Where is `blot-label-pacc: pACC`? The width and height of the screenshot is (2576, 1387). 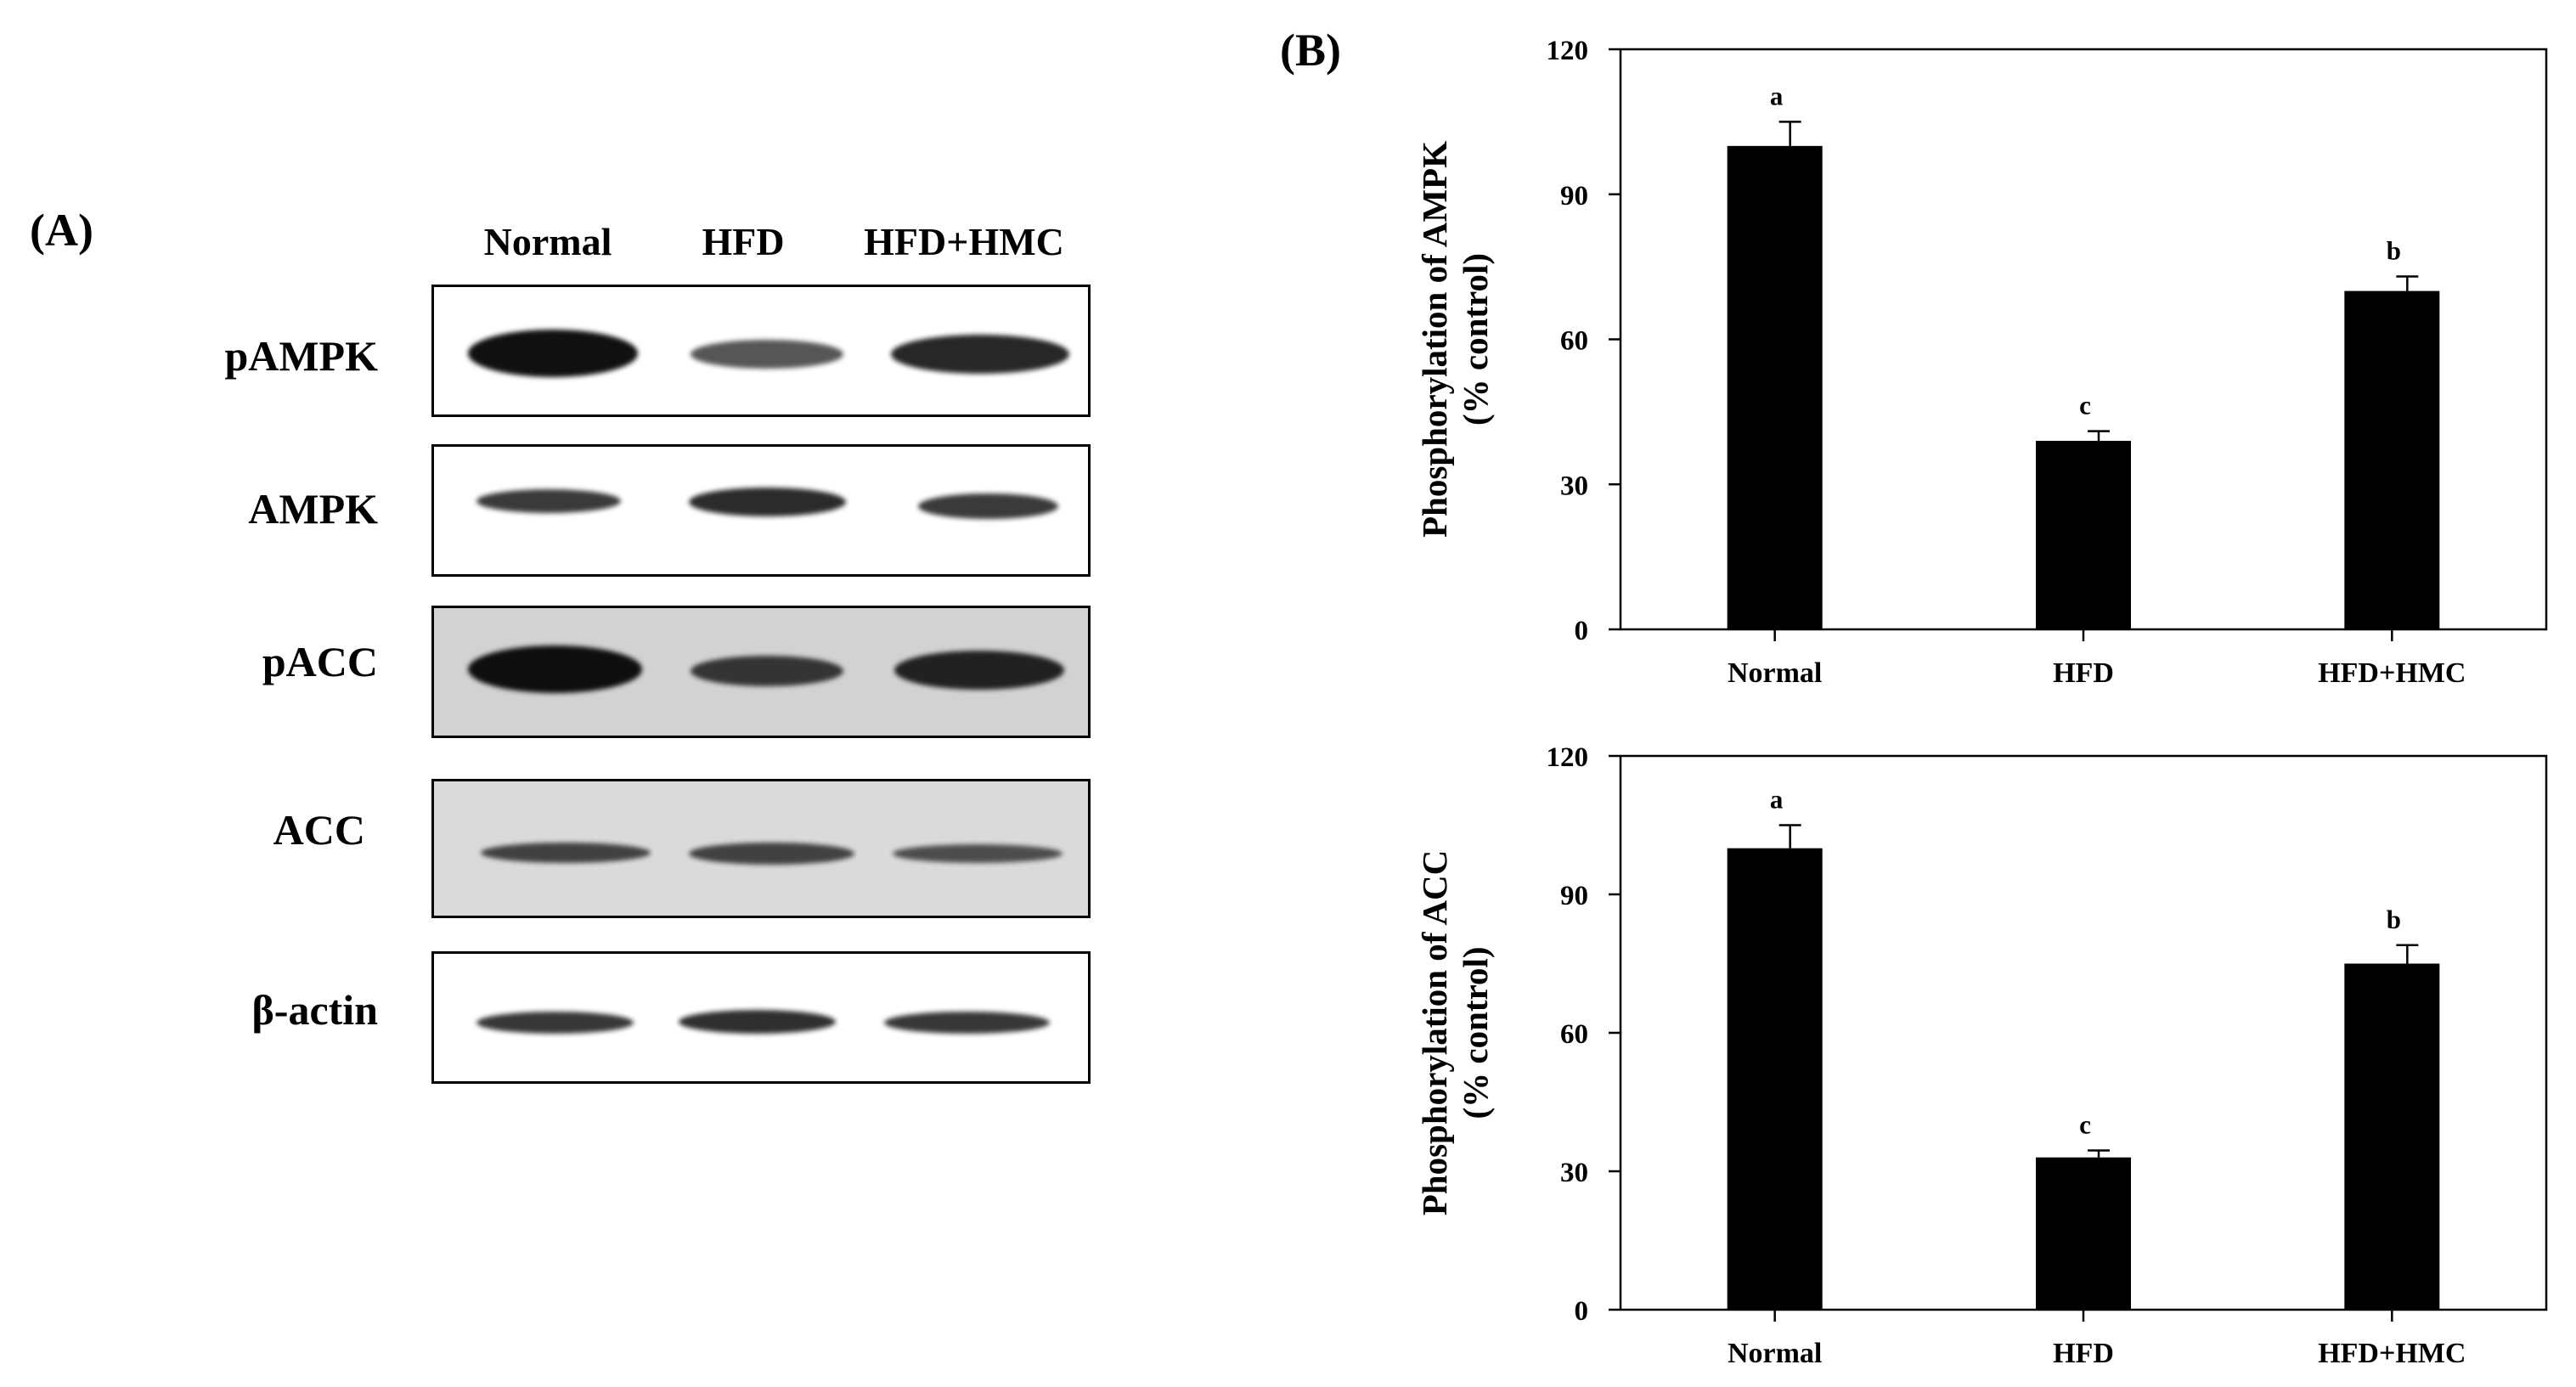 blot-label-pacc: pACC is located at coordinates (320, 661).